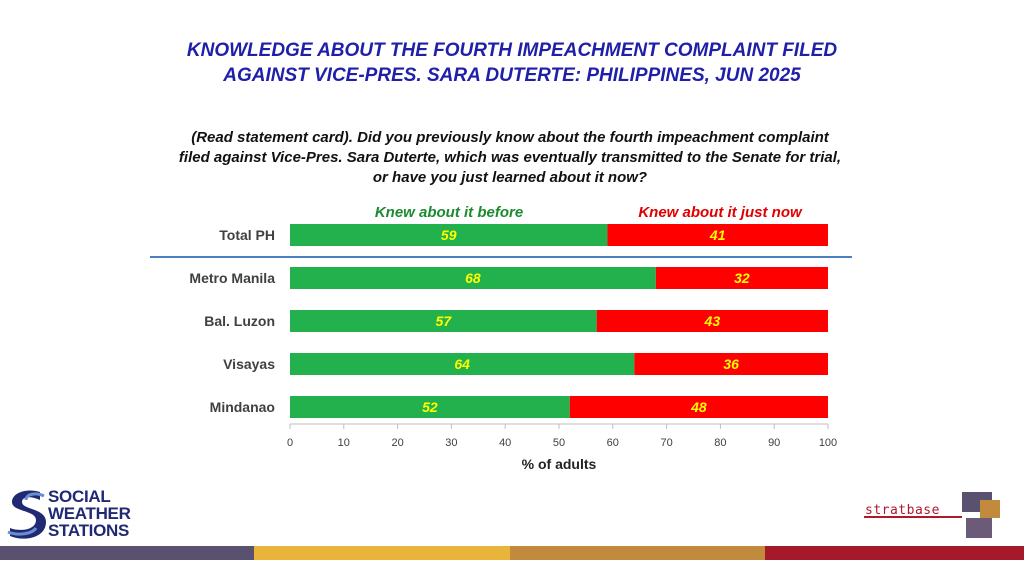 This screenshot has height=565, width=1024. What do you see at coordinates (397, 443) in the screenshot?
I see `x-tick-label: 20` at bounding box center [397, 443].